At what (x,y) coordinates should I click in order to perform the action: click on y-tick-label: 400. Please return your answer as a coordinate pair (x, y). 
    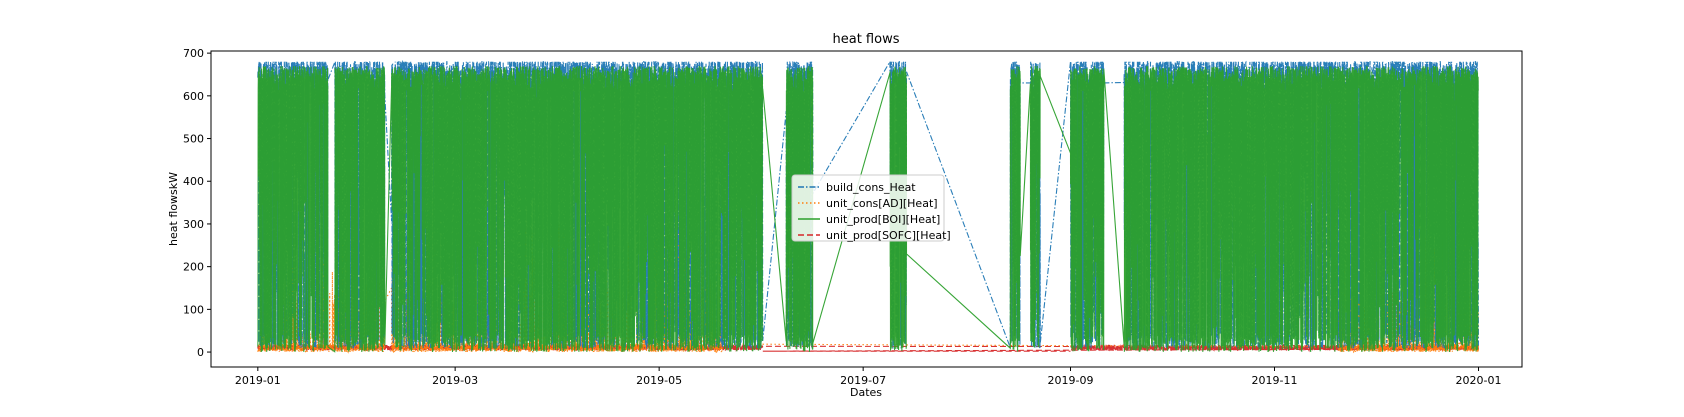
    Looking at the image, I should click on (193, 181).